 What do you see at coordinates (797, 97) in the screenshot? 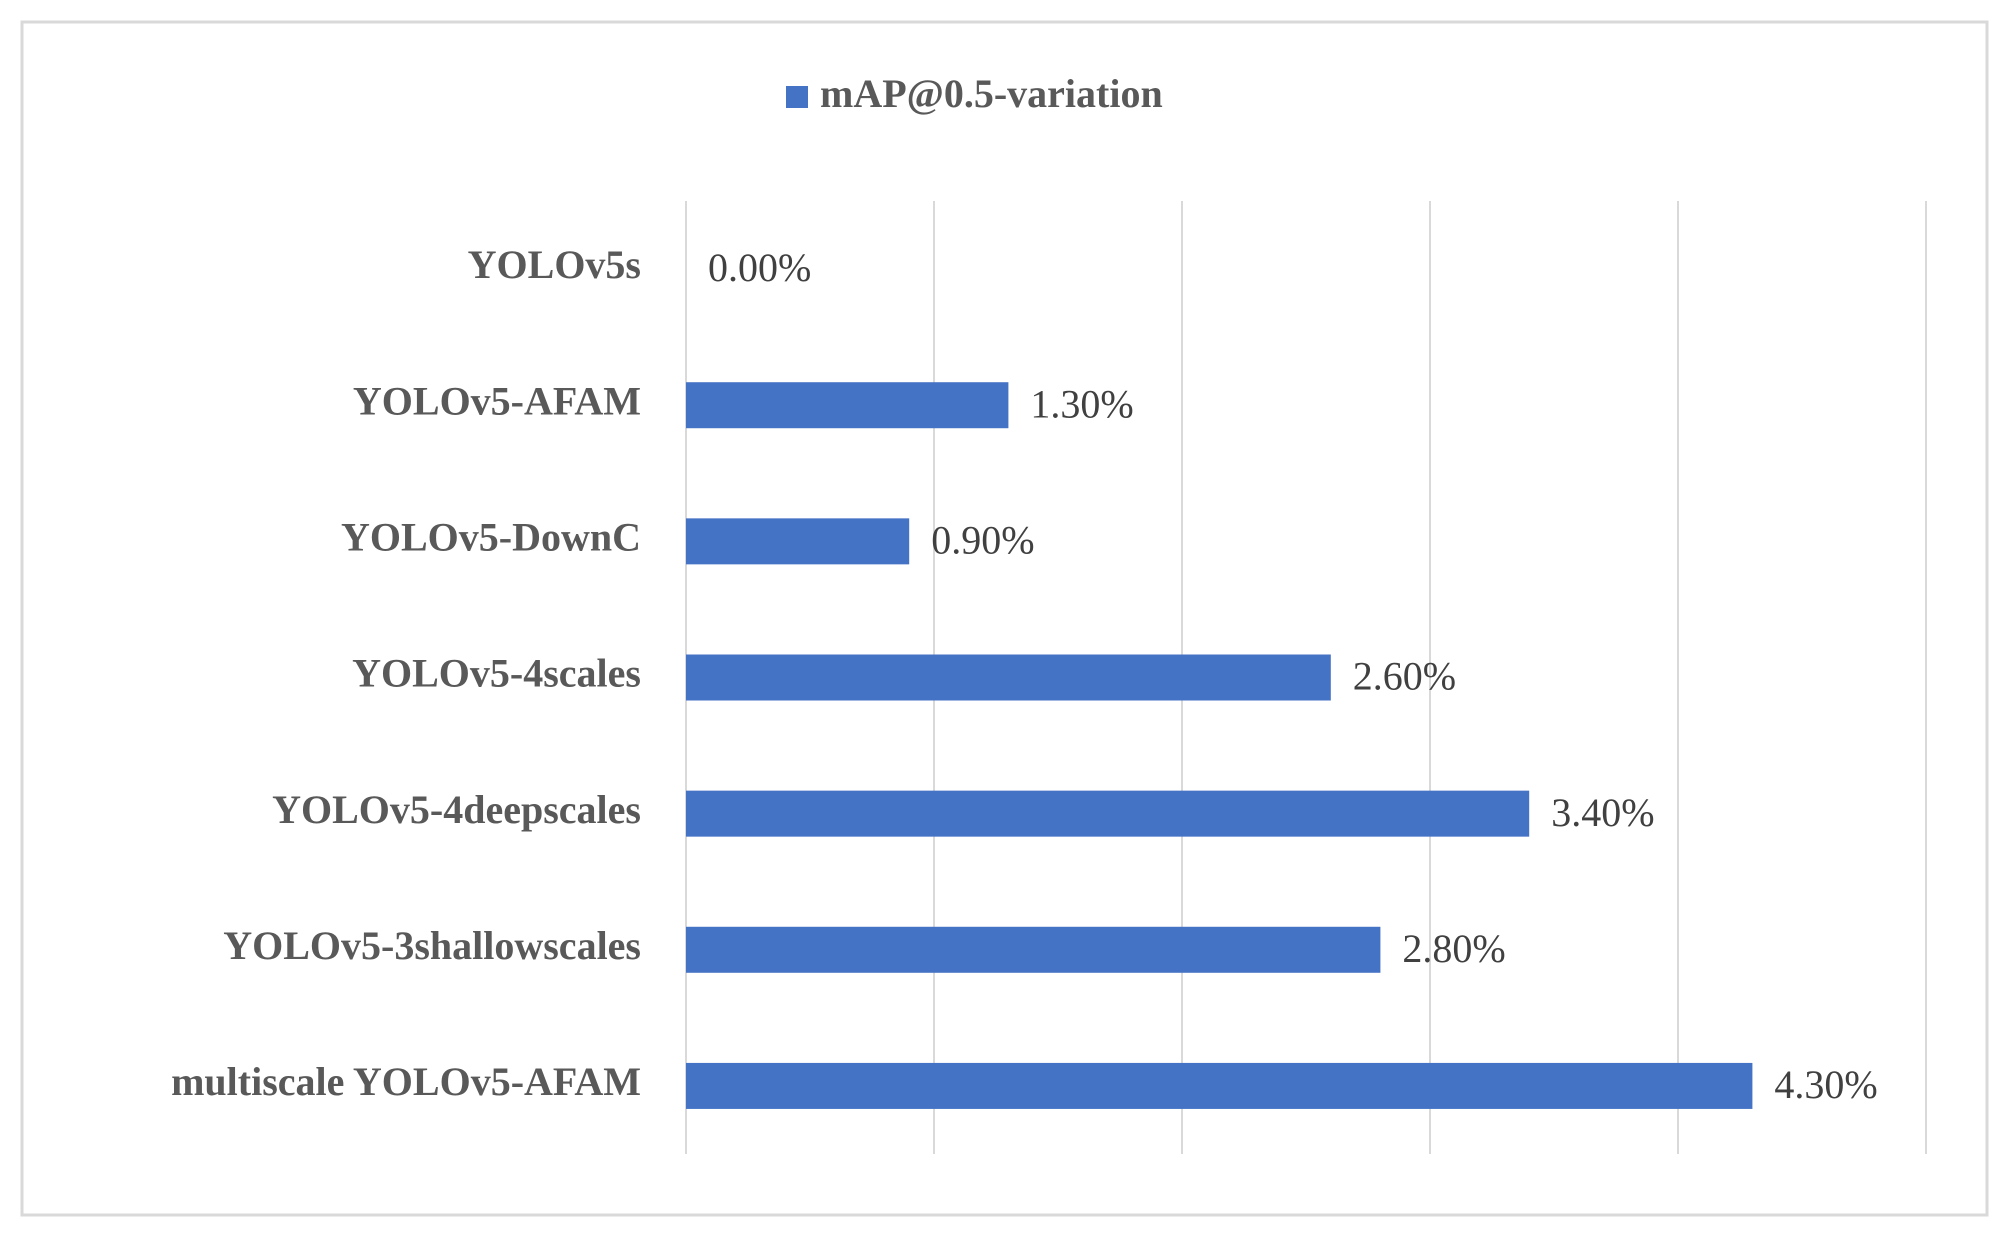
I see `legend-swatch` at bounding box center [797, 97].